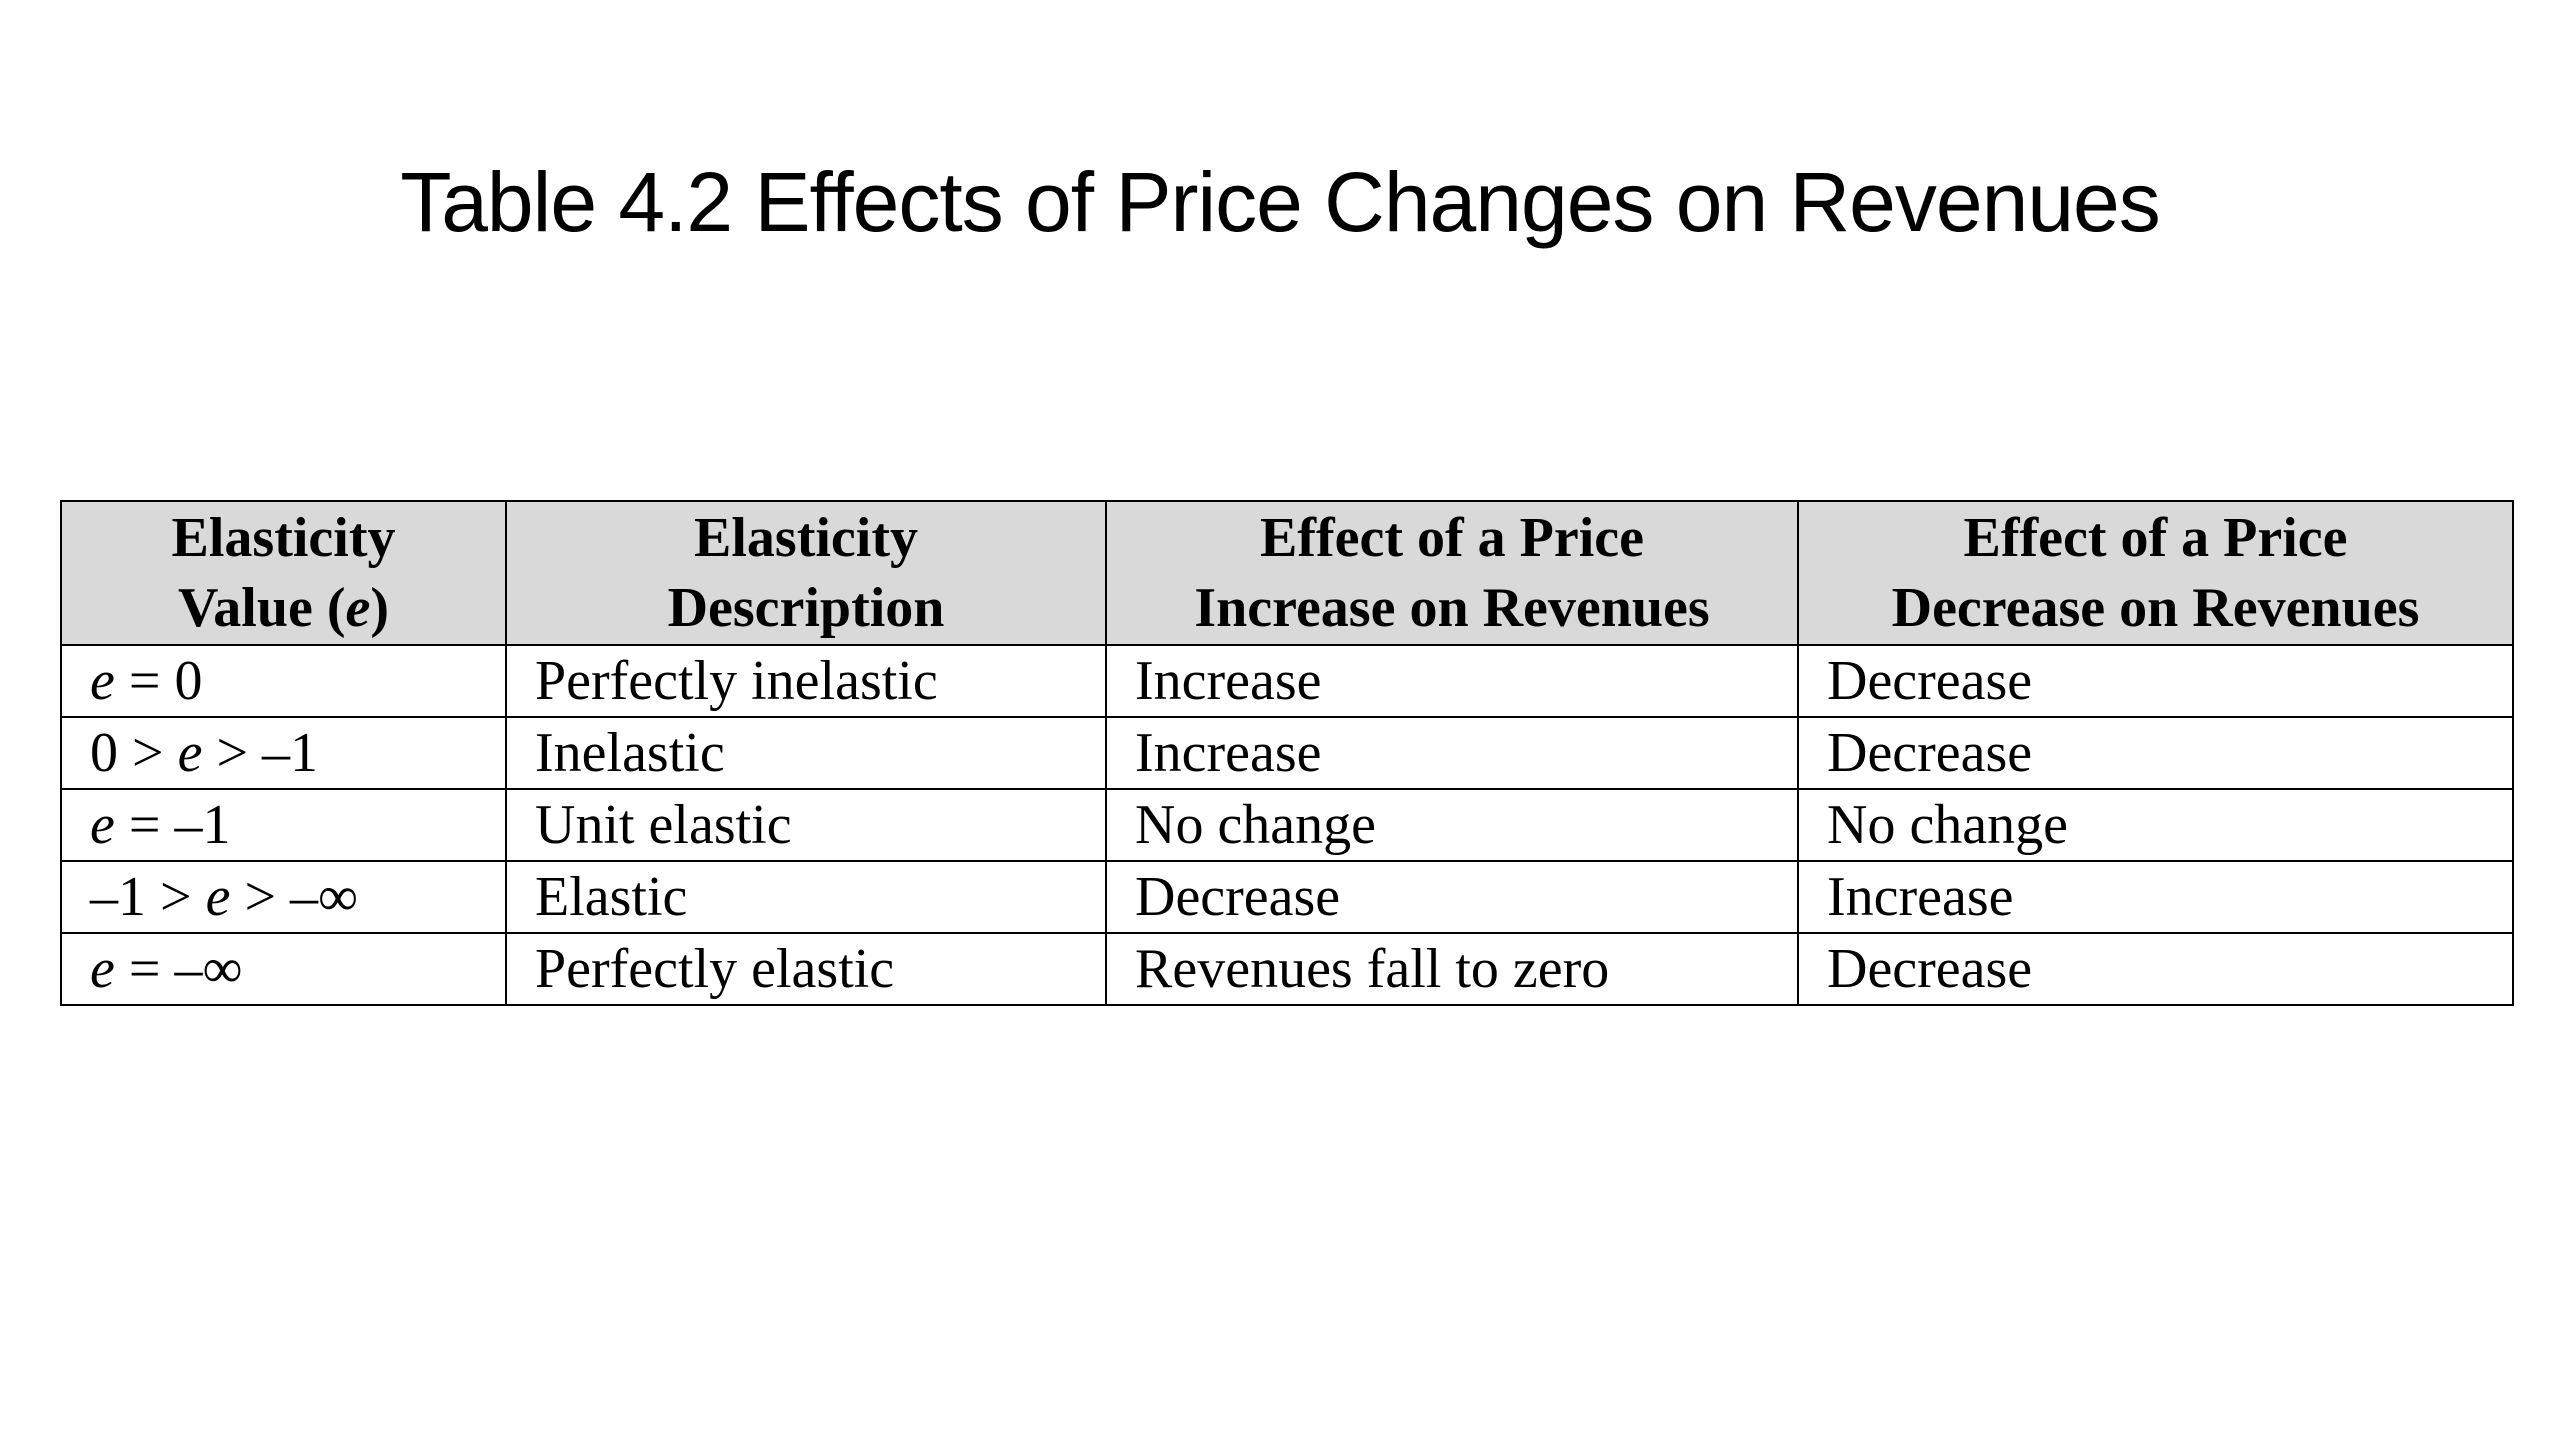 The height and width of the screenshot is (1440, 2560). What do you see at coordinates (2155, 897) in the screenshot?
I see `decrease-effect-cell: Increase` at bounding box center [2155, 897].